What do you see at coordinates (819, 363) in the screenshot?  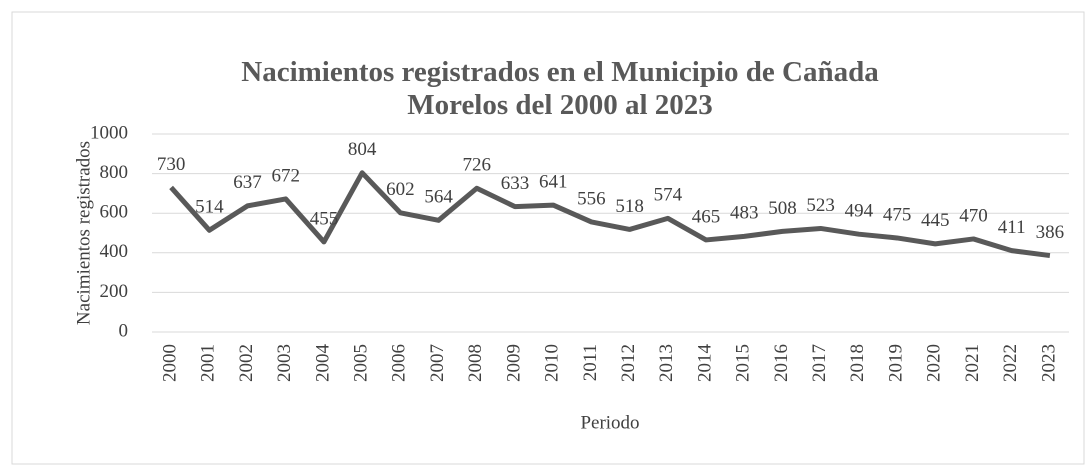 I see `x-tick-label: 2017` at bounding box center [819, 363].